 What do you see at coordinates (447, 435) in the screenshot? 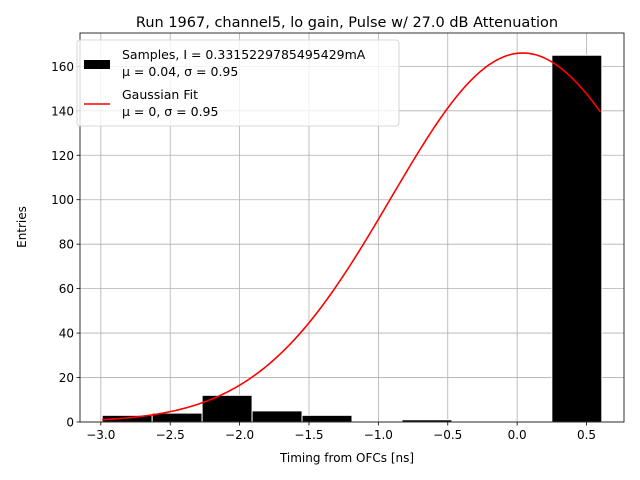
I see `x-tick-label: −0.5` at bounding box center [447, 435].